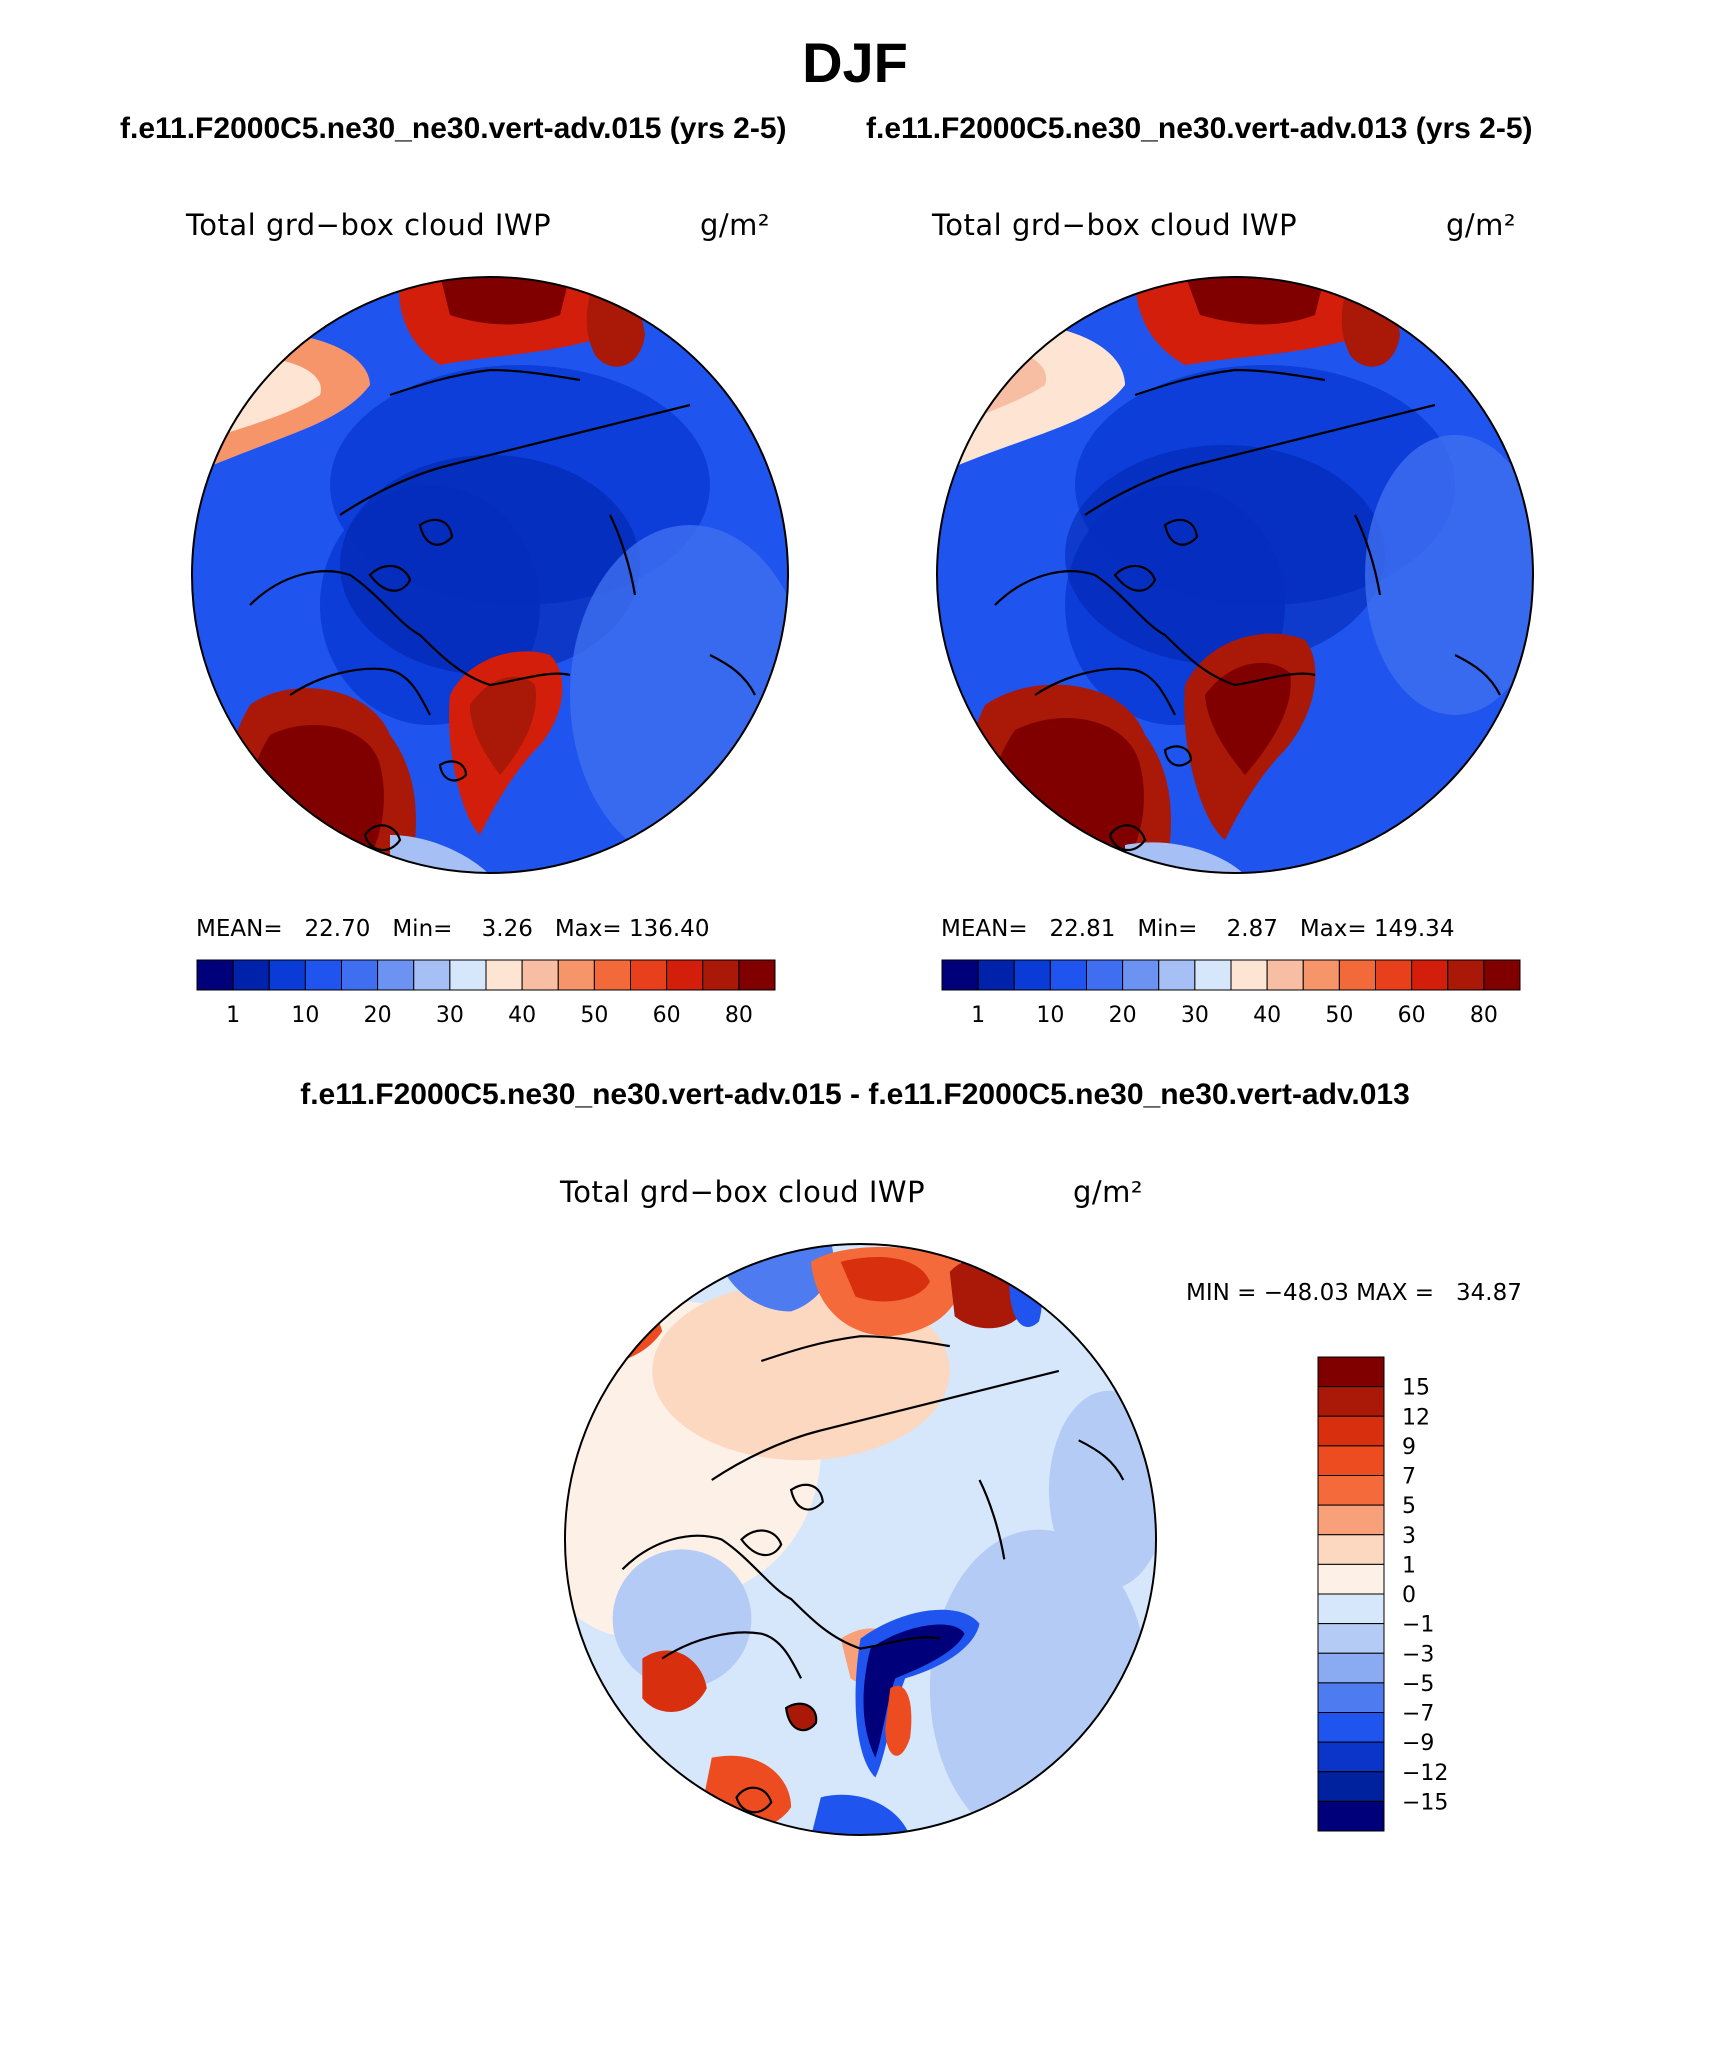 Image resolution: width=1710 pixels, height=2061 pixels. What do you see at coordinates (1409, 1536) in the screenshot?
I see `colorbar-tick-label: 3` at bounding box center [1409, 1536].